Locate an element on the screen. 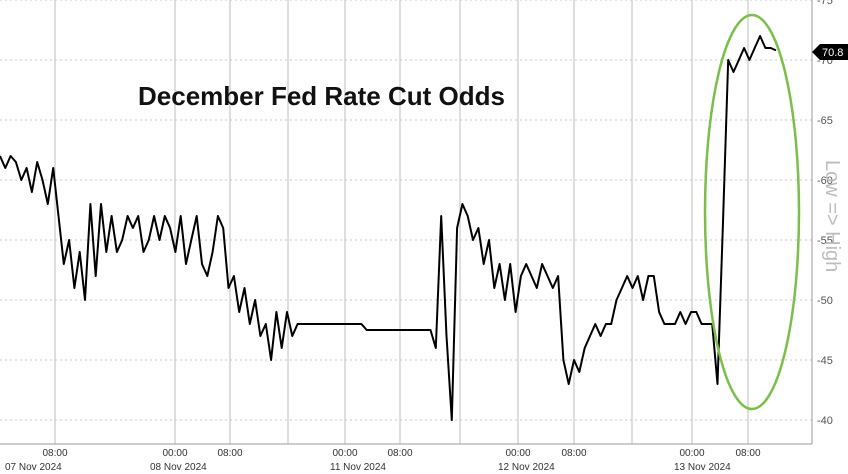  last-value-label: 70.8 is located at coordinates (832, 53).